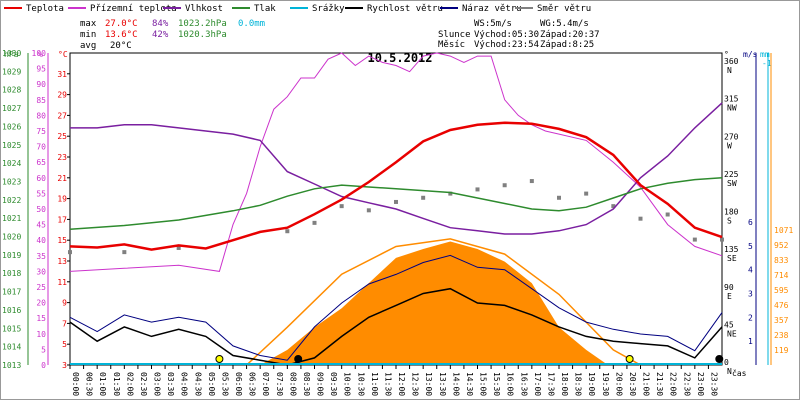 The height and width of the screenshot is (400, 800). What do you see at coordinates (88, 24) in the screenshot?
I see `stat-max-label: max` at bounding box center [88, 24].